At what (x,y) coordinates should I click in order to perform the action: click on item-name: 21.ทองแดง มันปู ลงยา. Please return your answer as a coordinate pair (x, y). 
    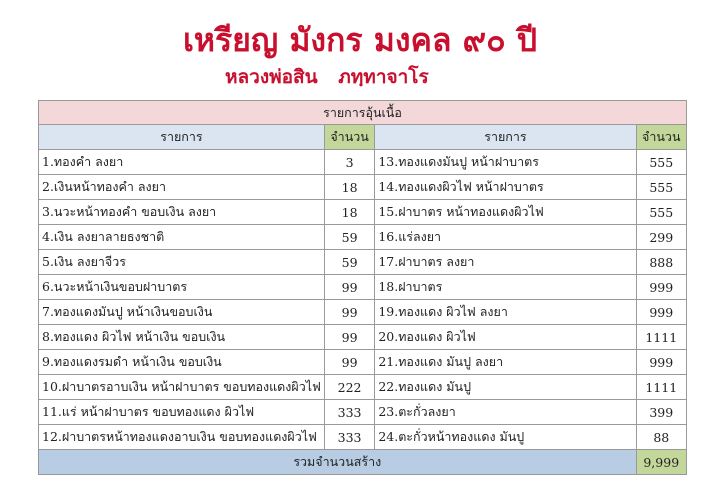
    Looking at the image, I should click on (505, 362).